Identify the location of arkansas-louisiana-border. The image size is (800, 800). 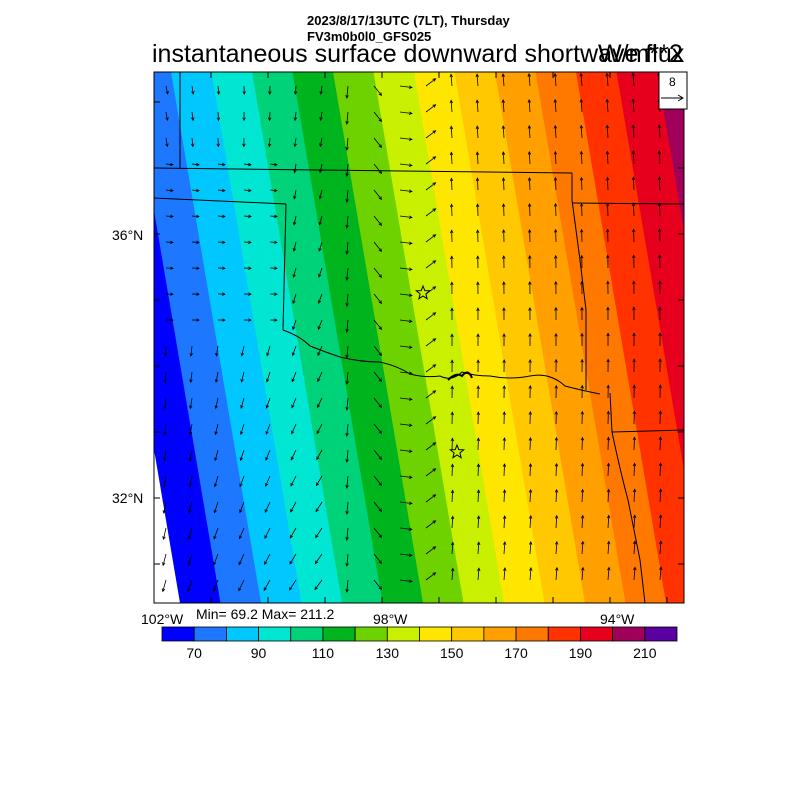
(647, 431).